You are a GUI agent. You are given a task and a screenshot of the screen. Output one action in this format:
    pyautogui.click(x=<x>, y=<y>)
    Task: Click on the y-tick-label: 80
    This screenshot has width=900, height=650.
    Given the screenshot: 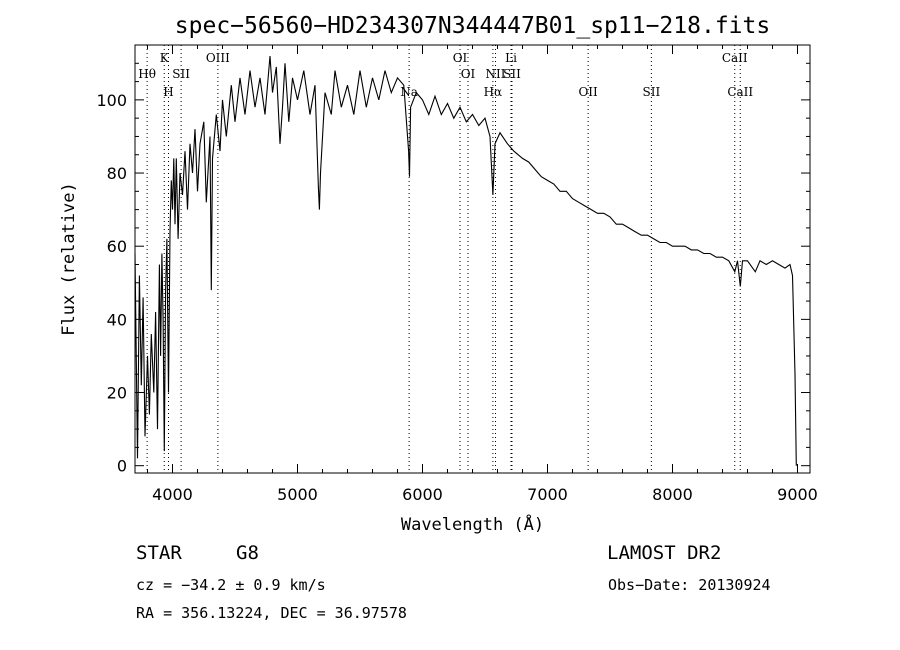 What is the action you would take?
    pyautogui.click(x=117, y=173)
    